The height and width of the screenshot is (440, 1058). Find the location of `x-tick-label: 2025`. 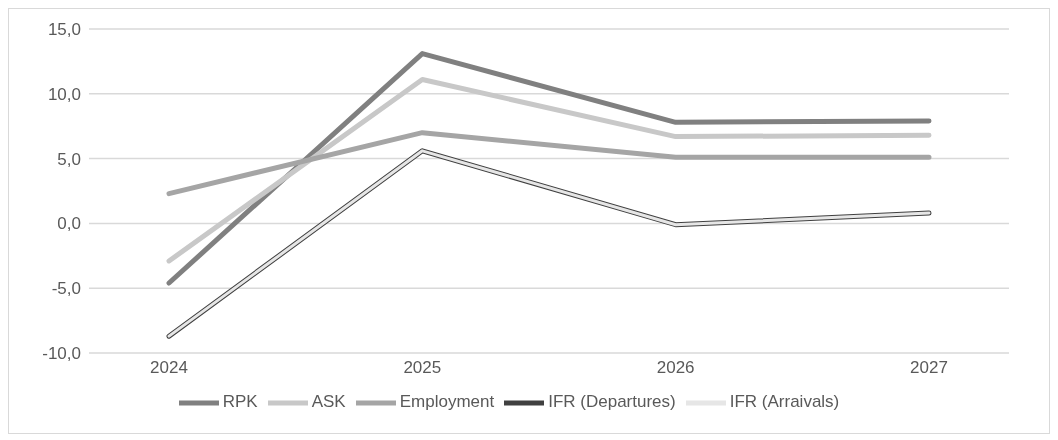

x-tick-label: 2025 is located at coordinates (422, 368).